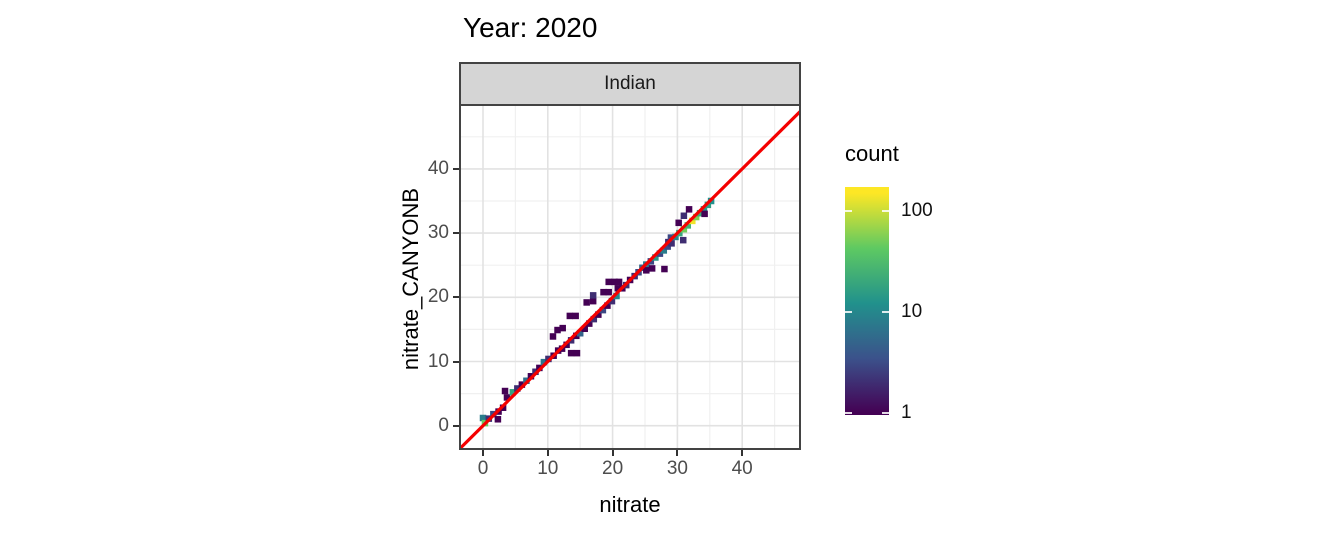  Describe the element at coordinates (867, 301) in the screenshot. I see `legend-colorbar` at that location.